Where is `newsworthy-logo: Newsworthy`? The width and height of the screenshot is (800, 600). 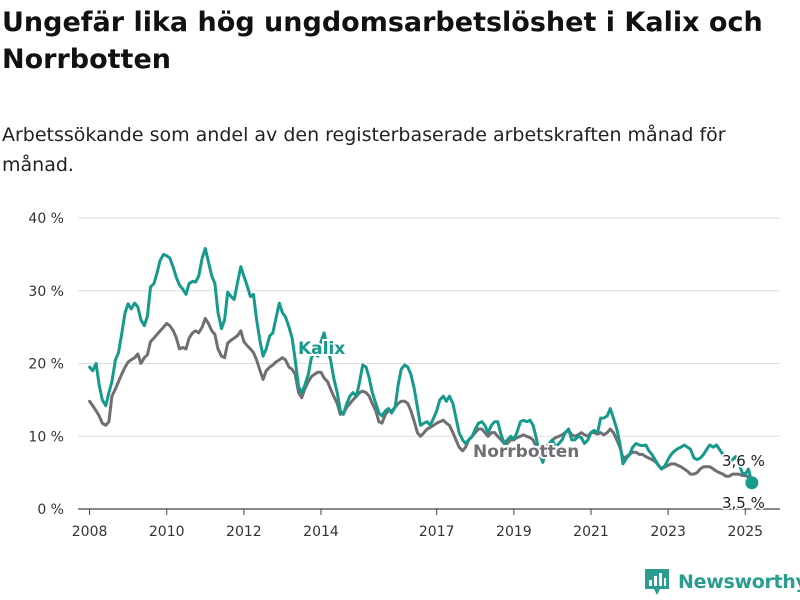
newsworthy-logo: Newsworthy is located at coordinates (722, 582).